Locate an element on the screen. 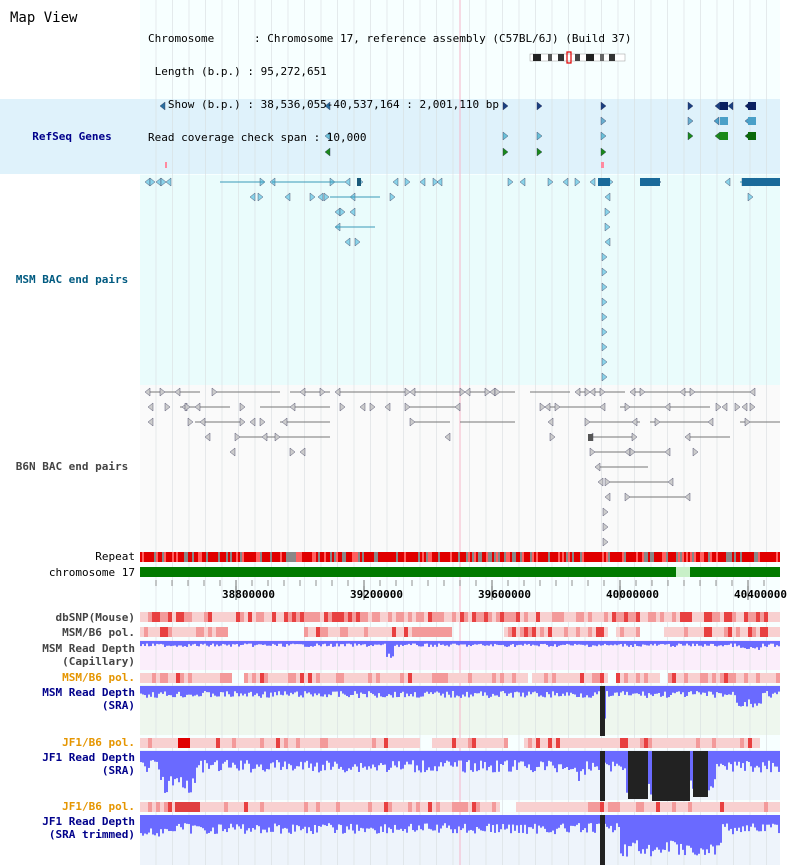 The image size is (800, 865). label-jf1-b6-pol: JF1/B6 pol. is located at coordinates (98, 742).